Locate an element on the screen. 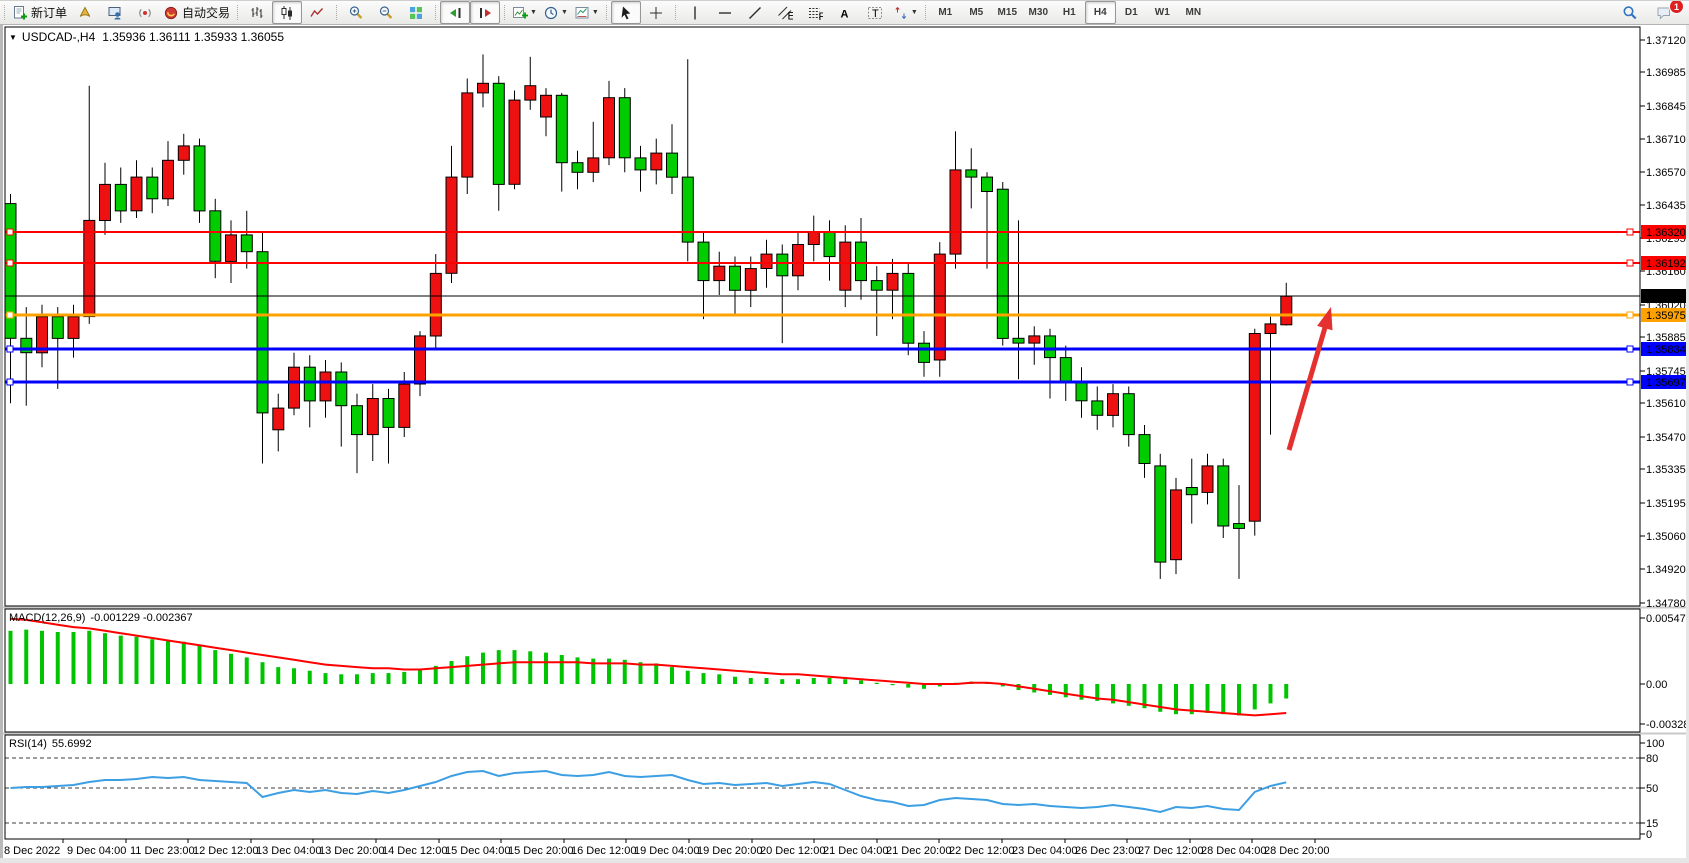 The width and height of the screenshot is (1689, 863). search-button is located at coordinates (1630, 12).